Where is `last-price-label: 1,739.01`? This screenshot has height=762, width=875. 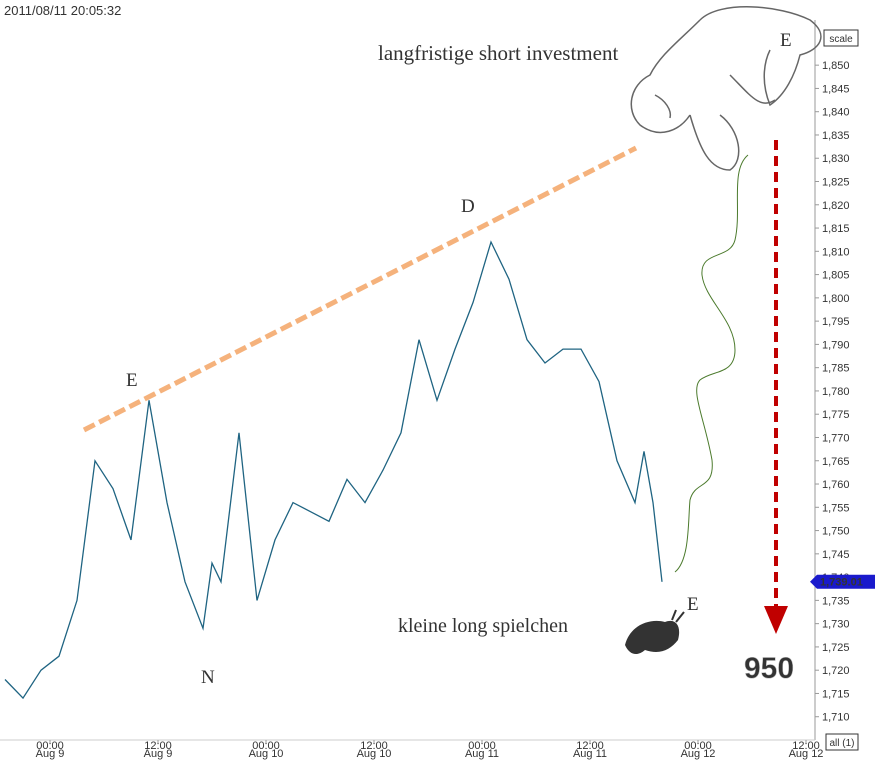 last-price-label: 1,739.01 is located at coordinates (841, 583).